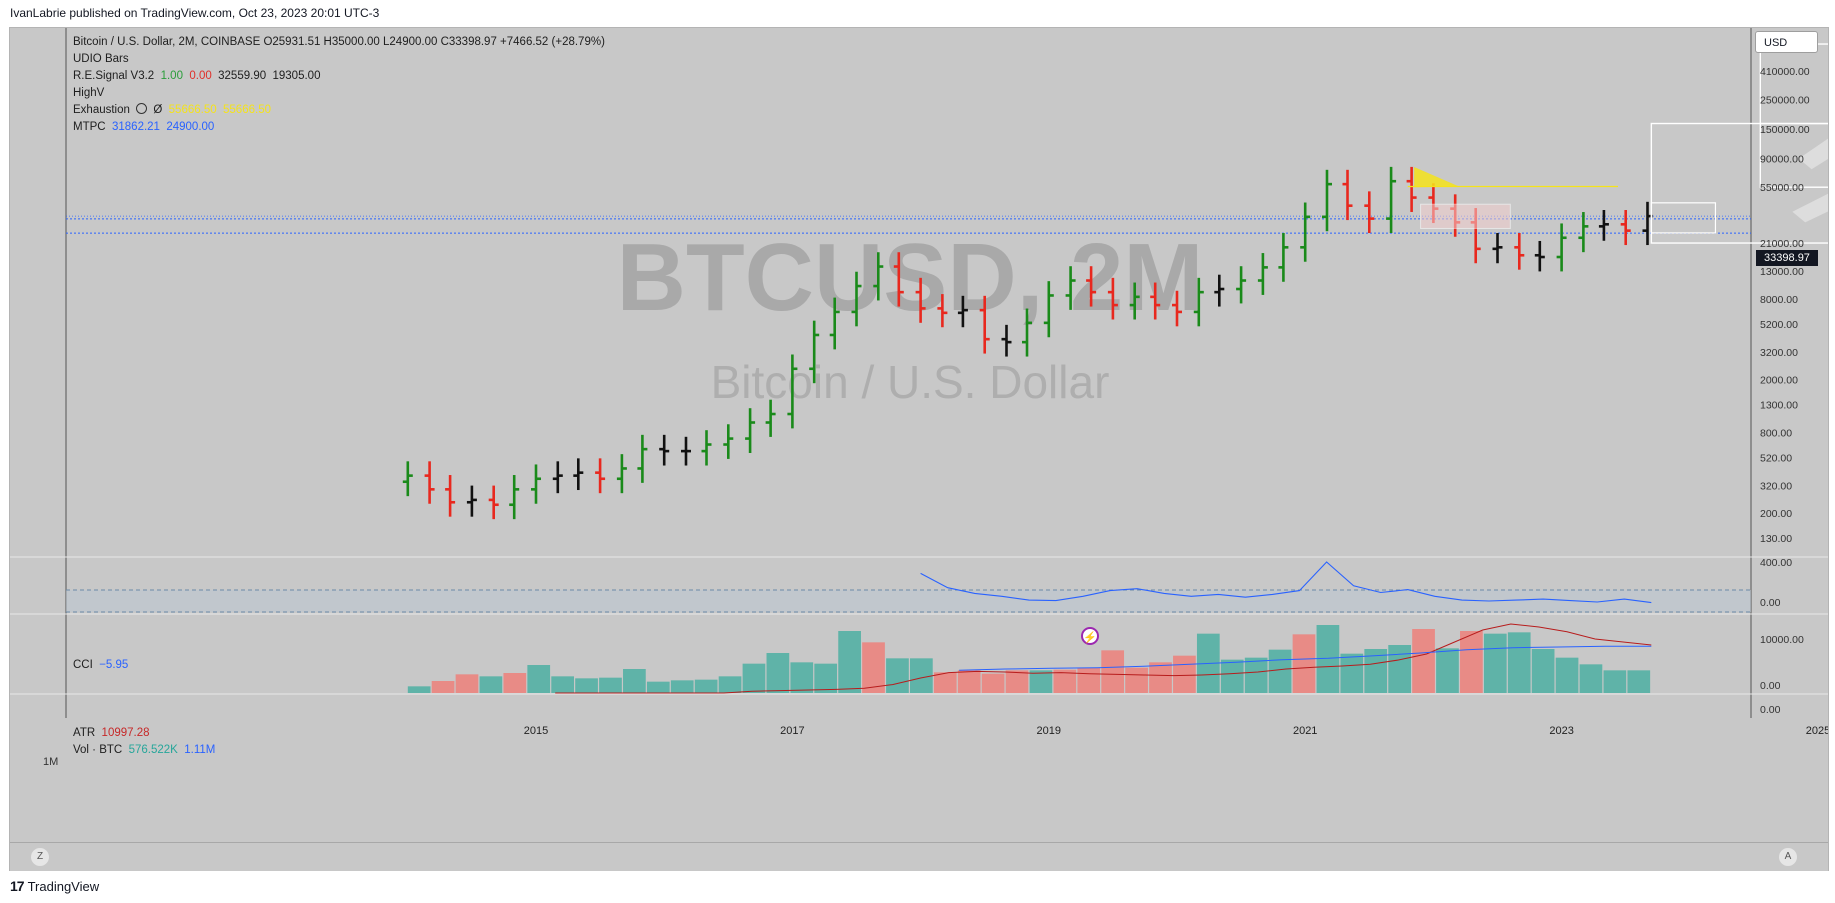 This screenshot has width=1835, height=903. What do you see at coordinates (1782, 272) in the screenshot?
I see `price-tick-label: 13000.00` at bounding box center [1782, 272].